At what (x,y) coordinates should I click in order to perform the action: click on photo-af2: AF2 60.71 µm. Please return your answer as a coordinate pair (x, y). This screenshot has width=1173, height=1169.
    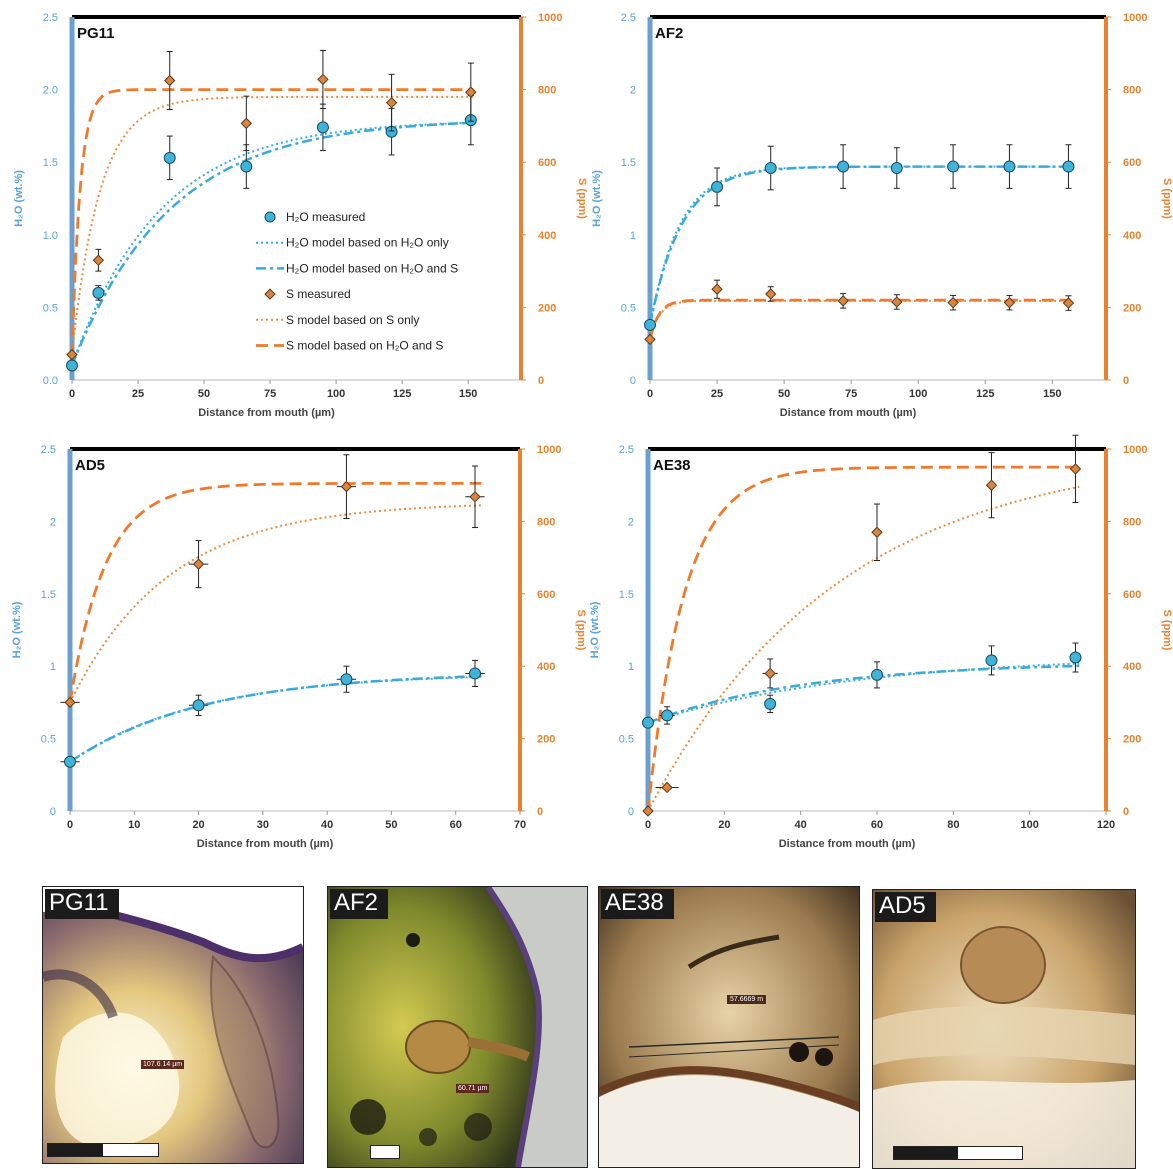
    Looking at the image, I should click on (457, 1027).